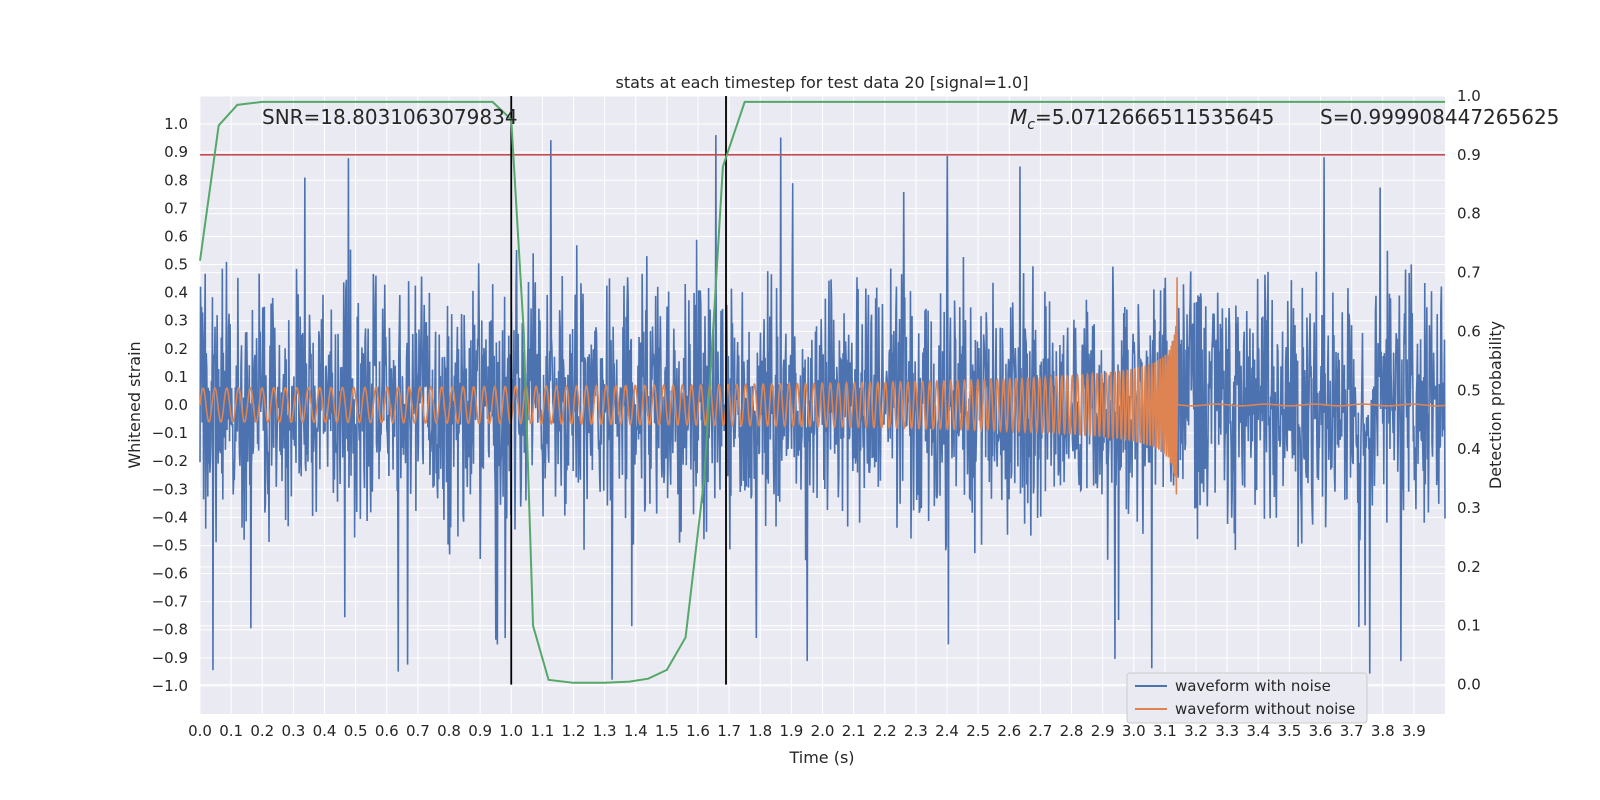 This screenshot has width=1600, height=800. I want to click on y-tick-label: 0.4, so click(176, 293).